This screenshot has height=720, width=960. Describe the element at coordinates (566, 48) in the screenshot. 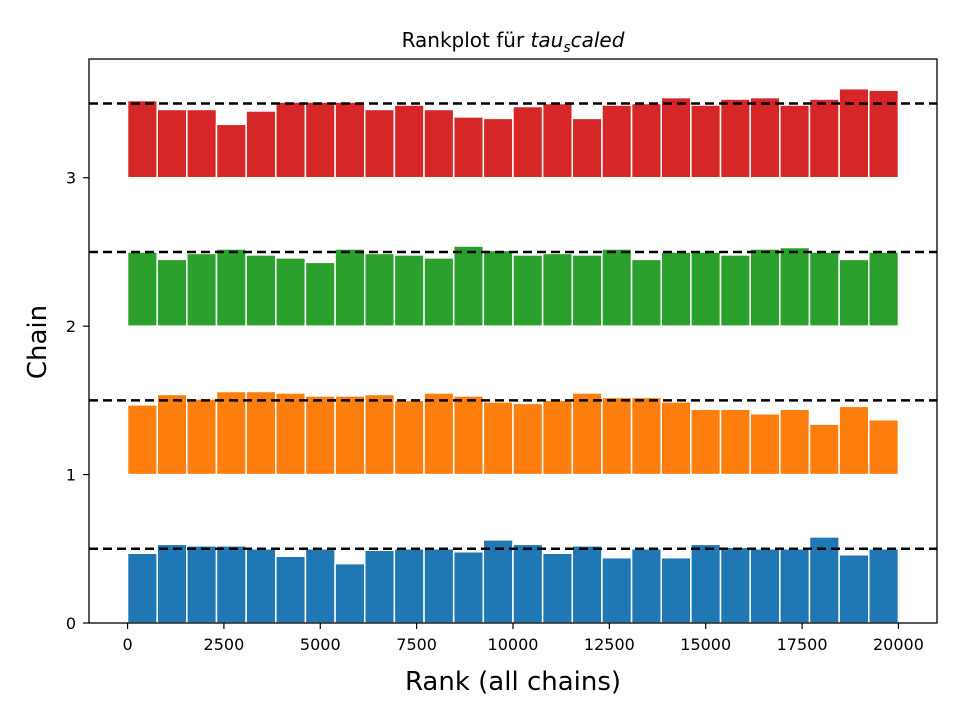

I see `title-subscript: s` at that location.